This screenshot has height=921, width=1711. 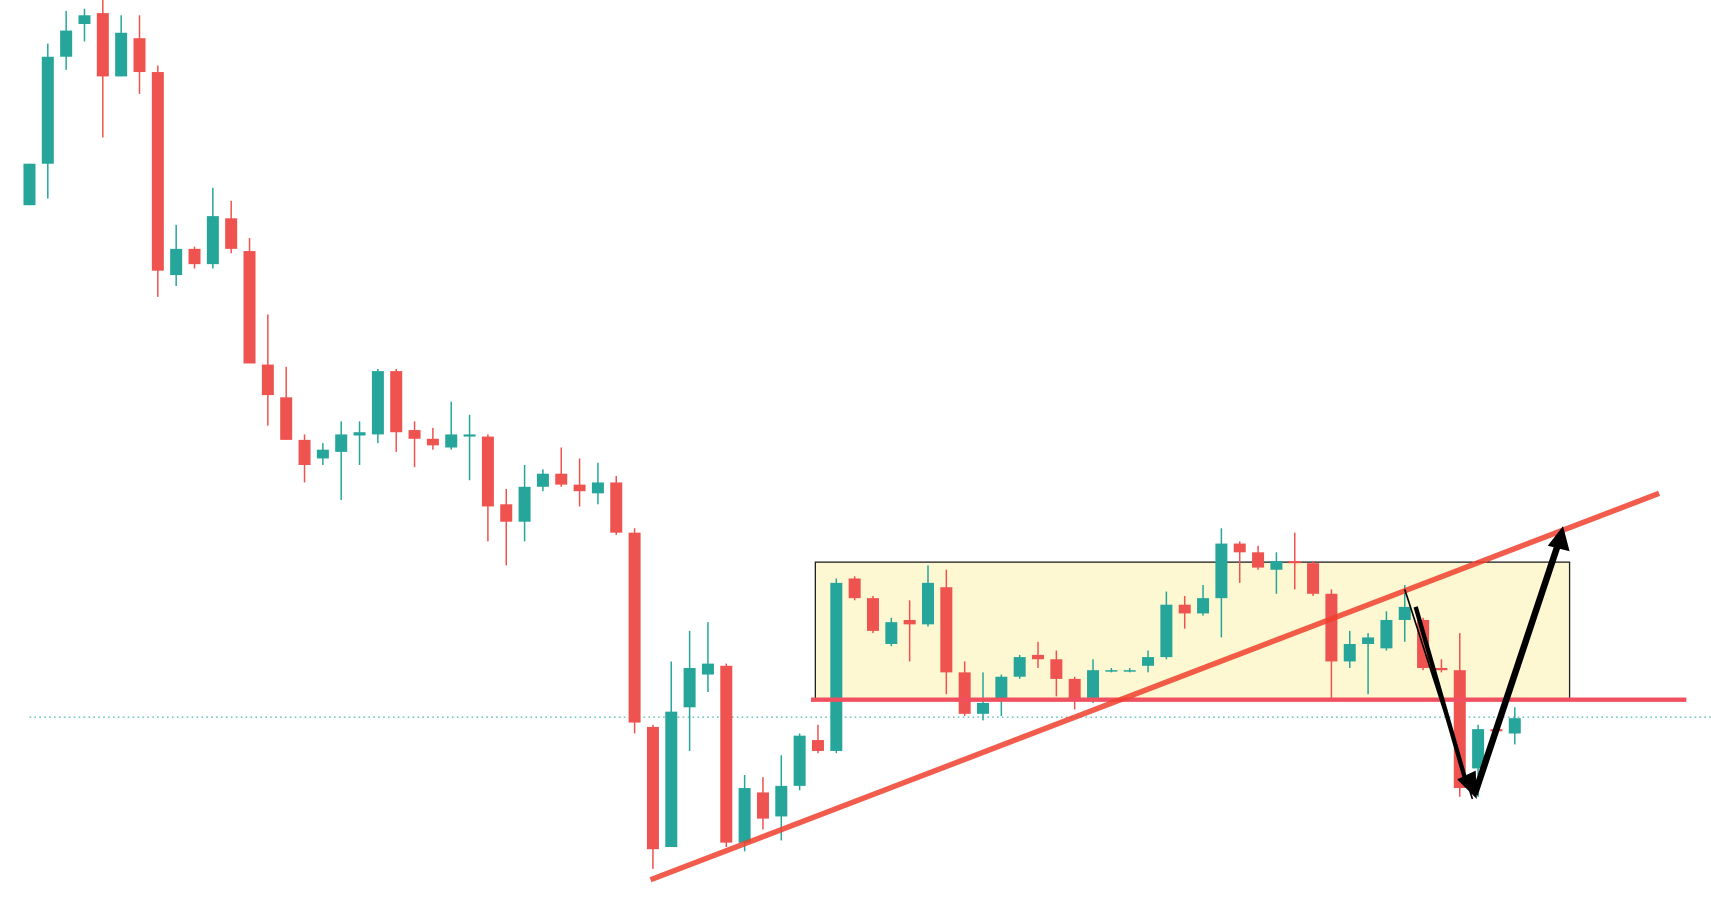 I want to click on down-arrow, so click(x=1440, y=694).